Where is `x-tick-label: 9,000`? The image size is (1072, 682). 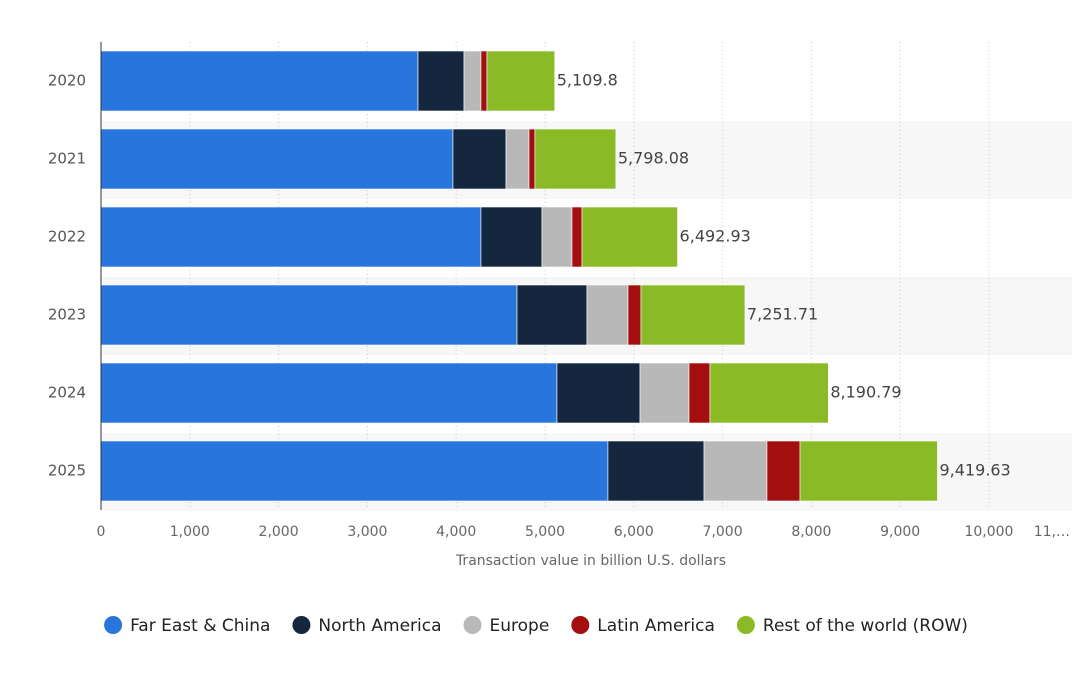
x-tick-label: 9,000 is located at coordinates (900, 532).